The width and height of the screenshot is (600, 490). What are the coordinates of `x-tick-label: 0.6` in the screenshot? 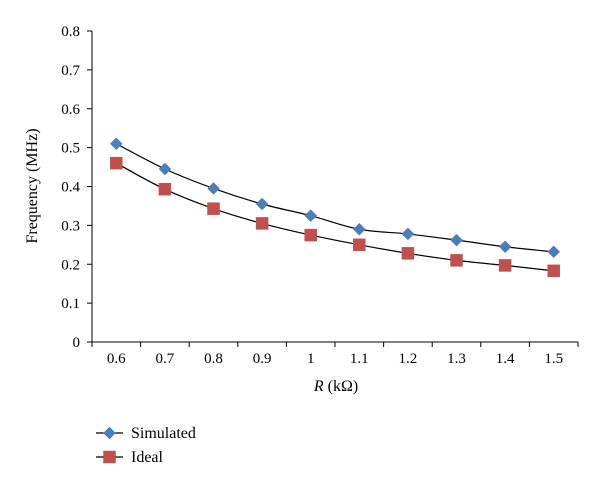 It's located at (116, 359).